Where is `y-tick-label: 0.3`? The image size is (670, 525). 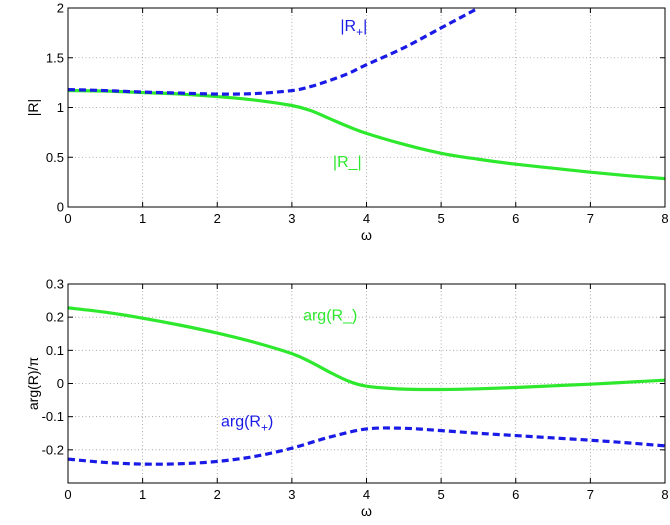 y-tick-label: 0.3 is located at coordinates (55, 284).